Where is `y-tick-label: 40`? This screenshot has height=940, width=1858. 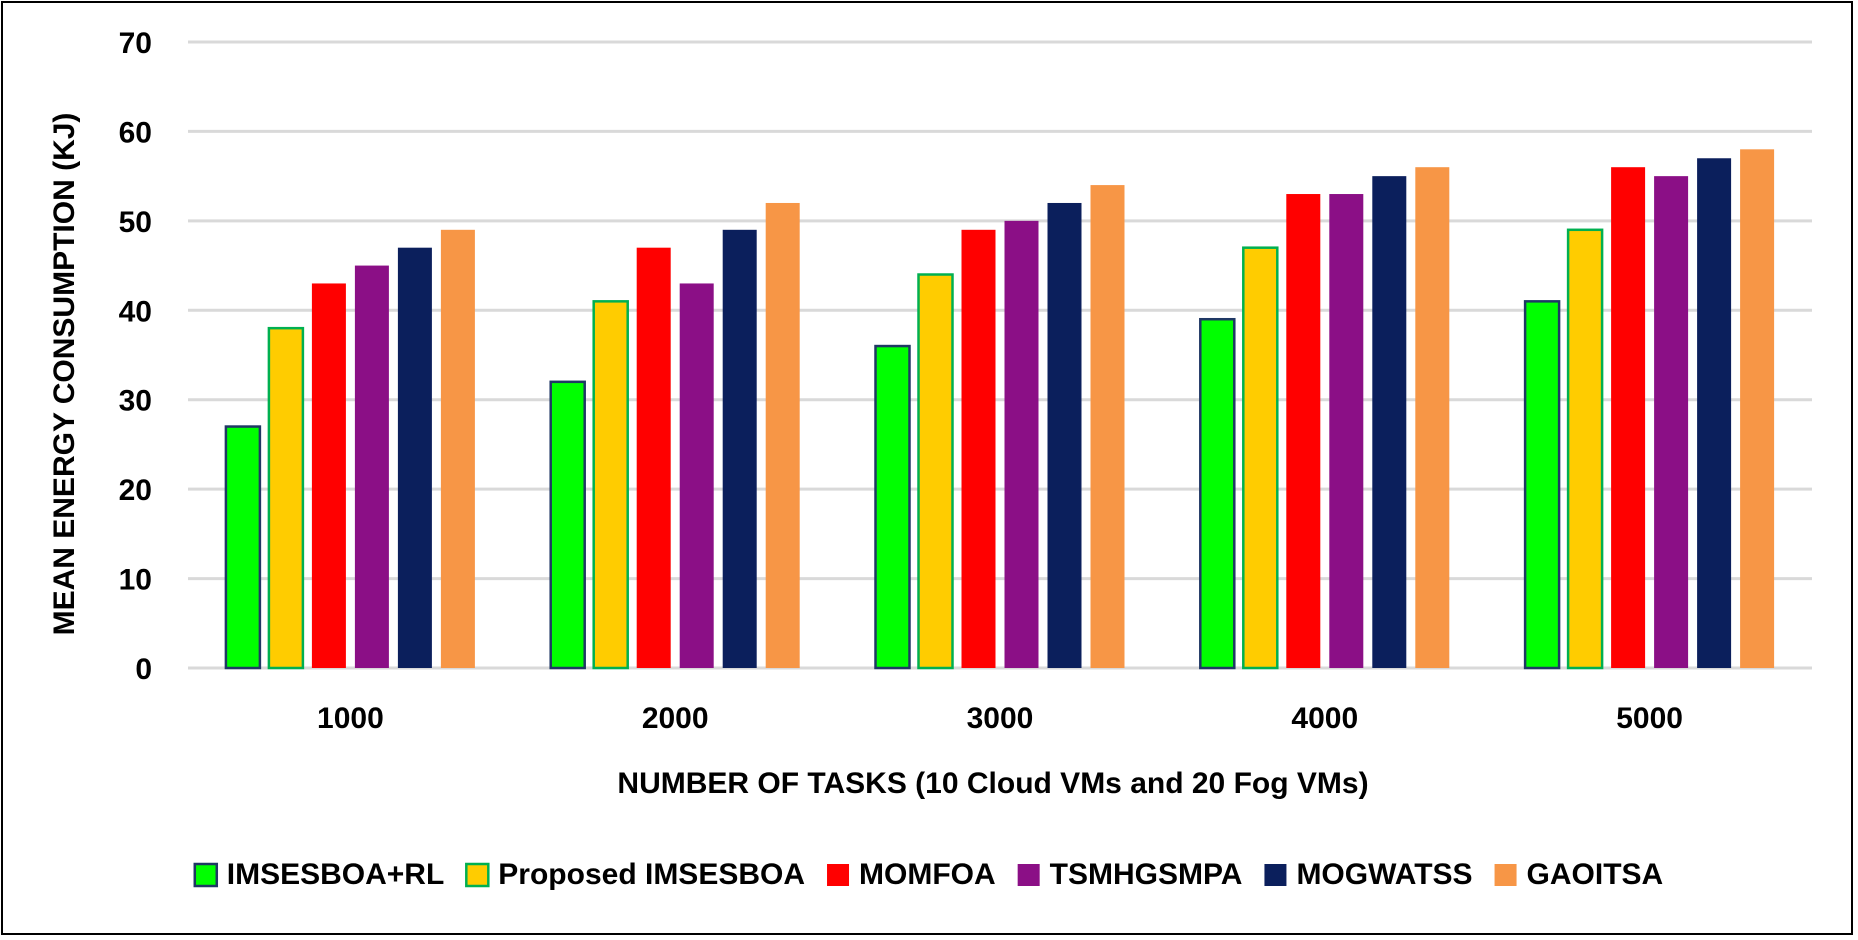 y-tick-label: 40 is located at coordinates (135, 311).